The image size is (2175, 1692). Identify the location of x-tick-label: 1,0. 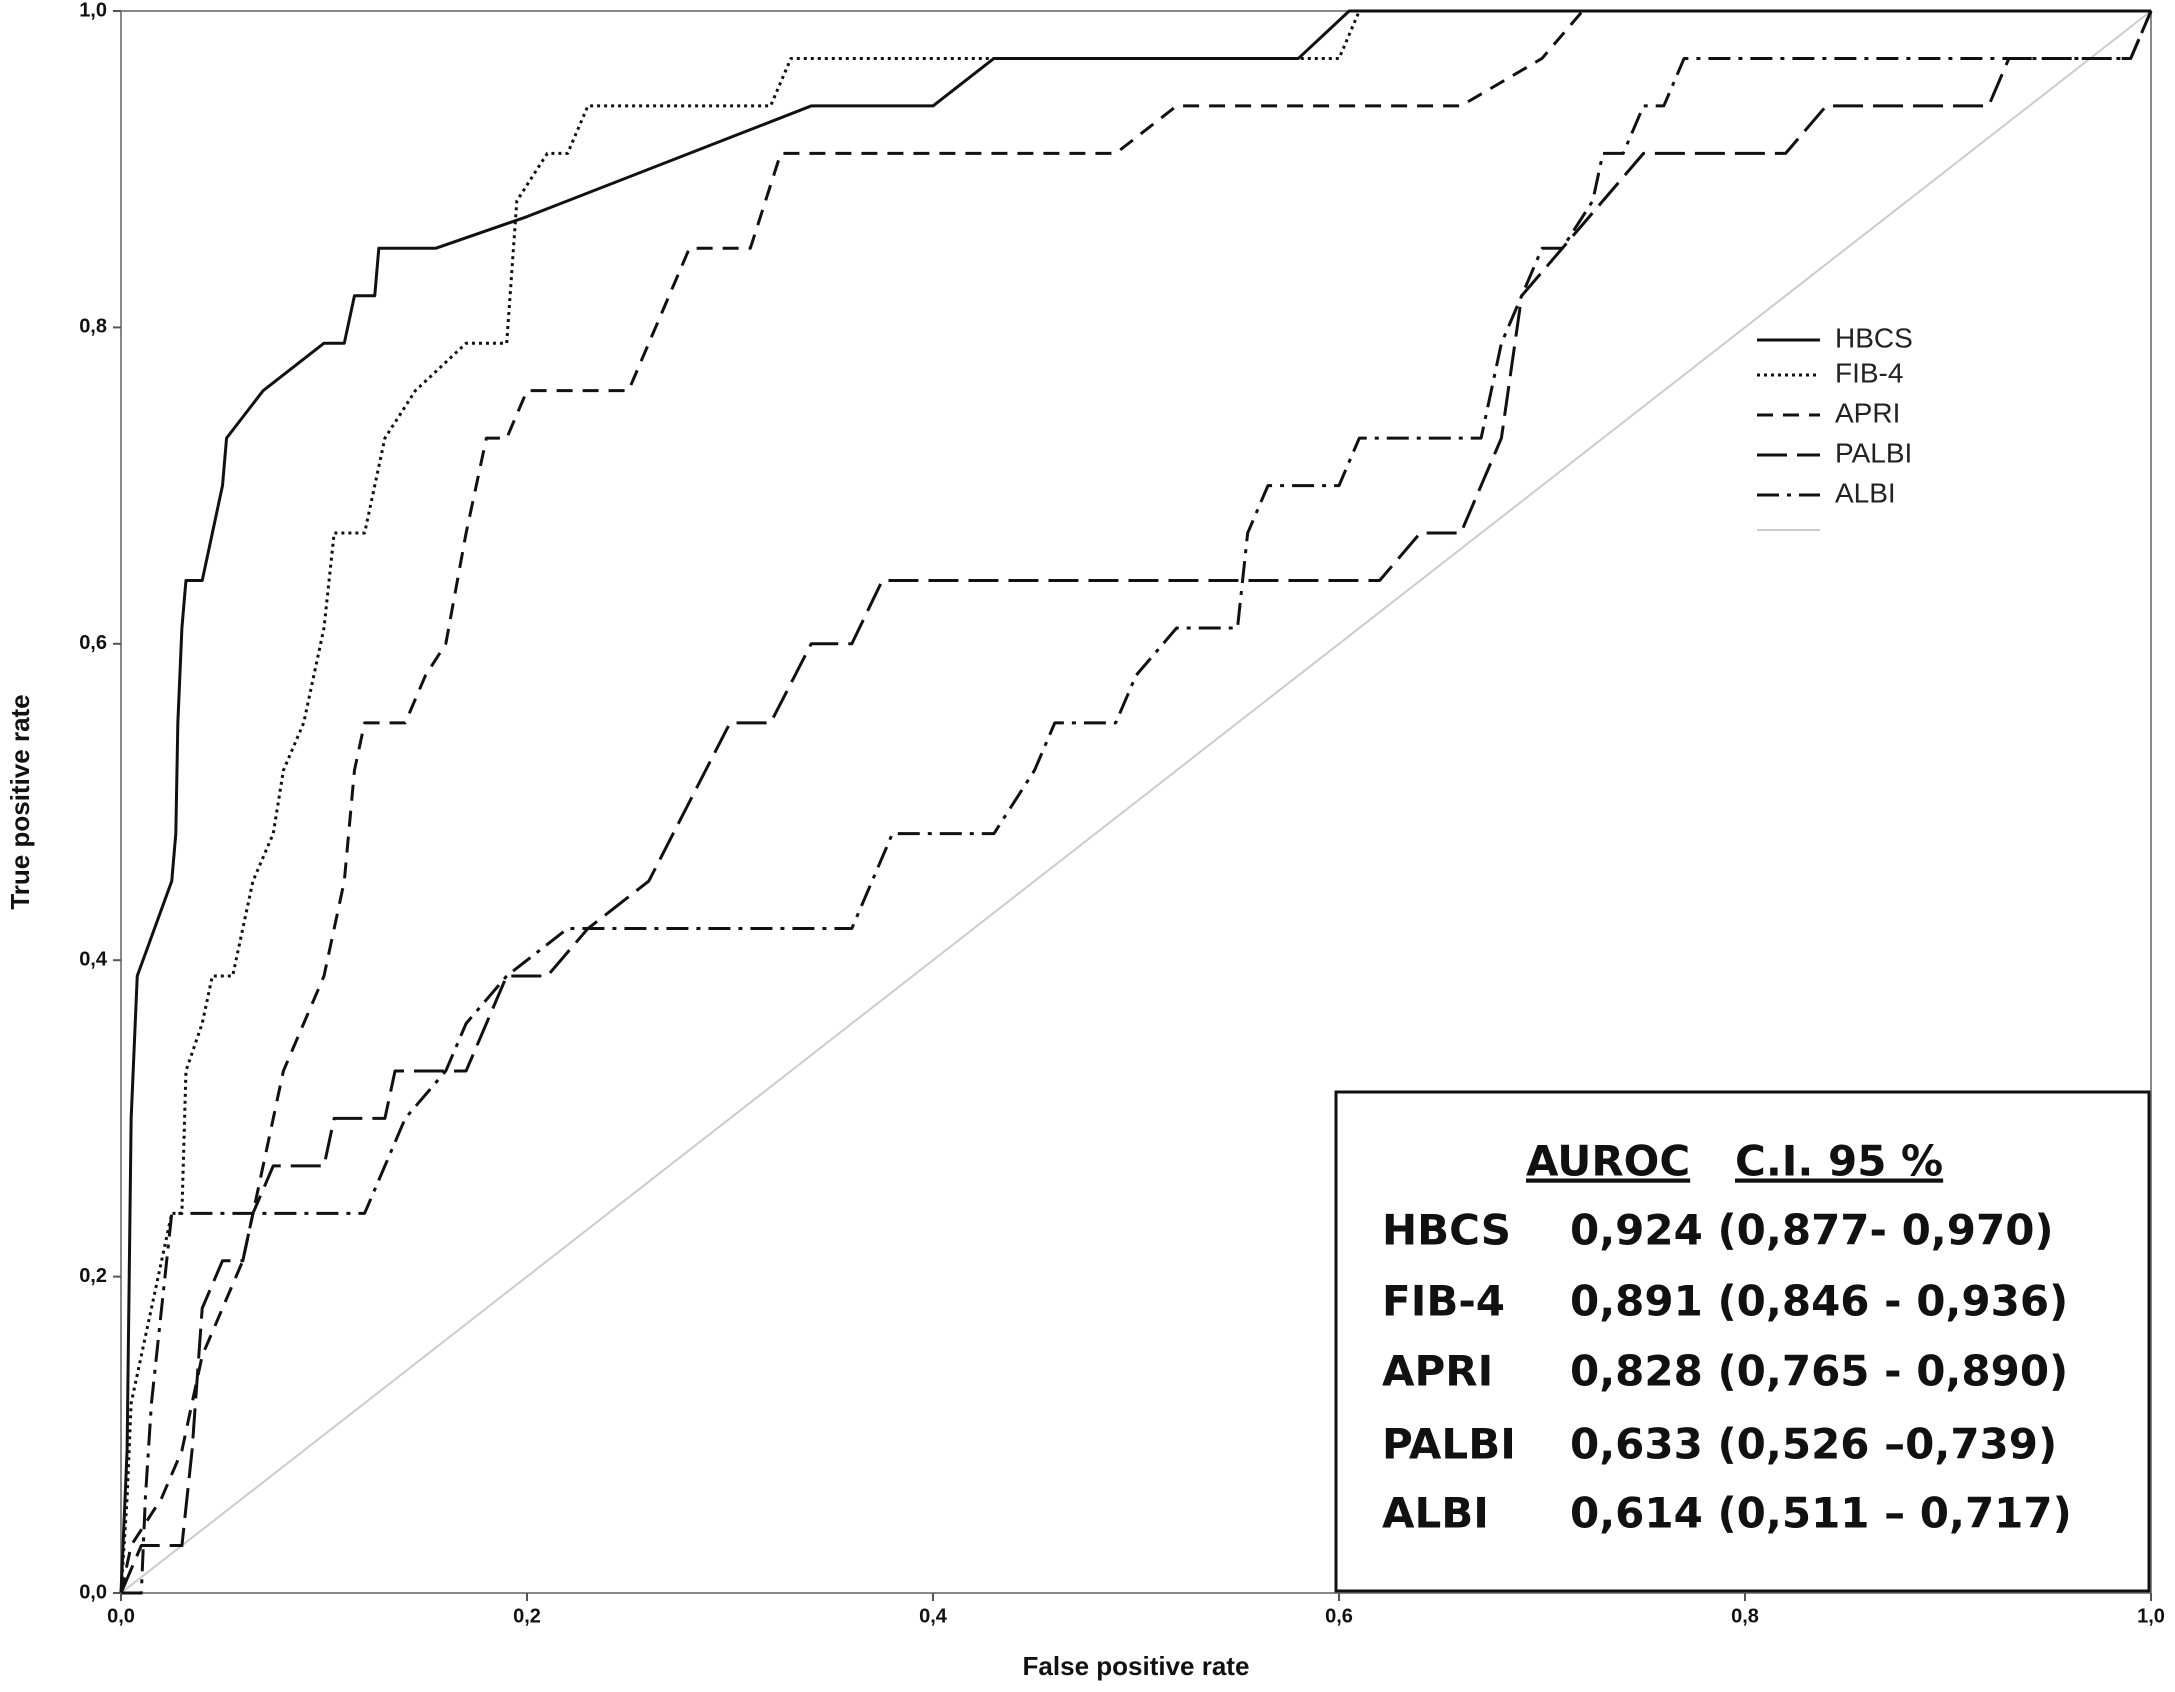
(2151, 1616).